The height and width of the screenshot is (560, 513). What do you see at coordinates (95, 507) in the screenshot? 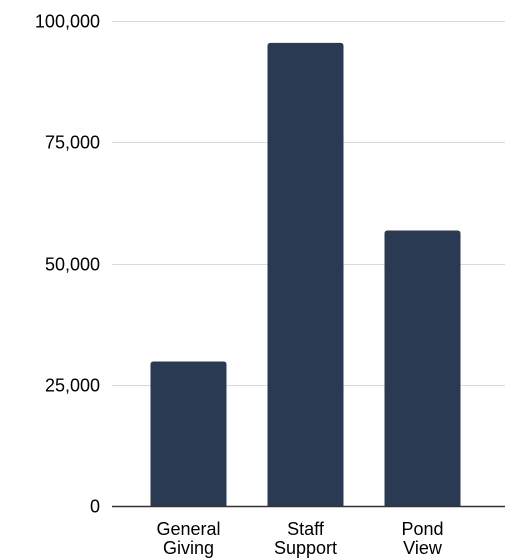
I see `y-tick-label: 0` at bounding box center [95, 507].